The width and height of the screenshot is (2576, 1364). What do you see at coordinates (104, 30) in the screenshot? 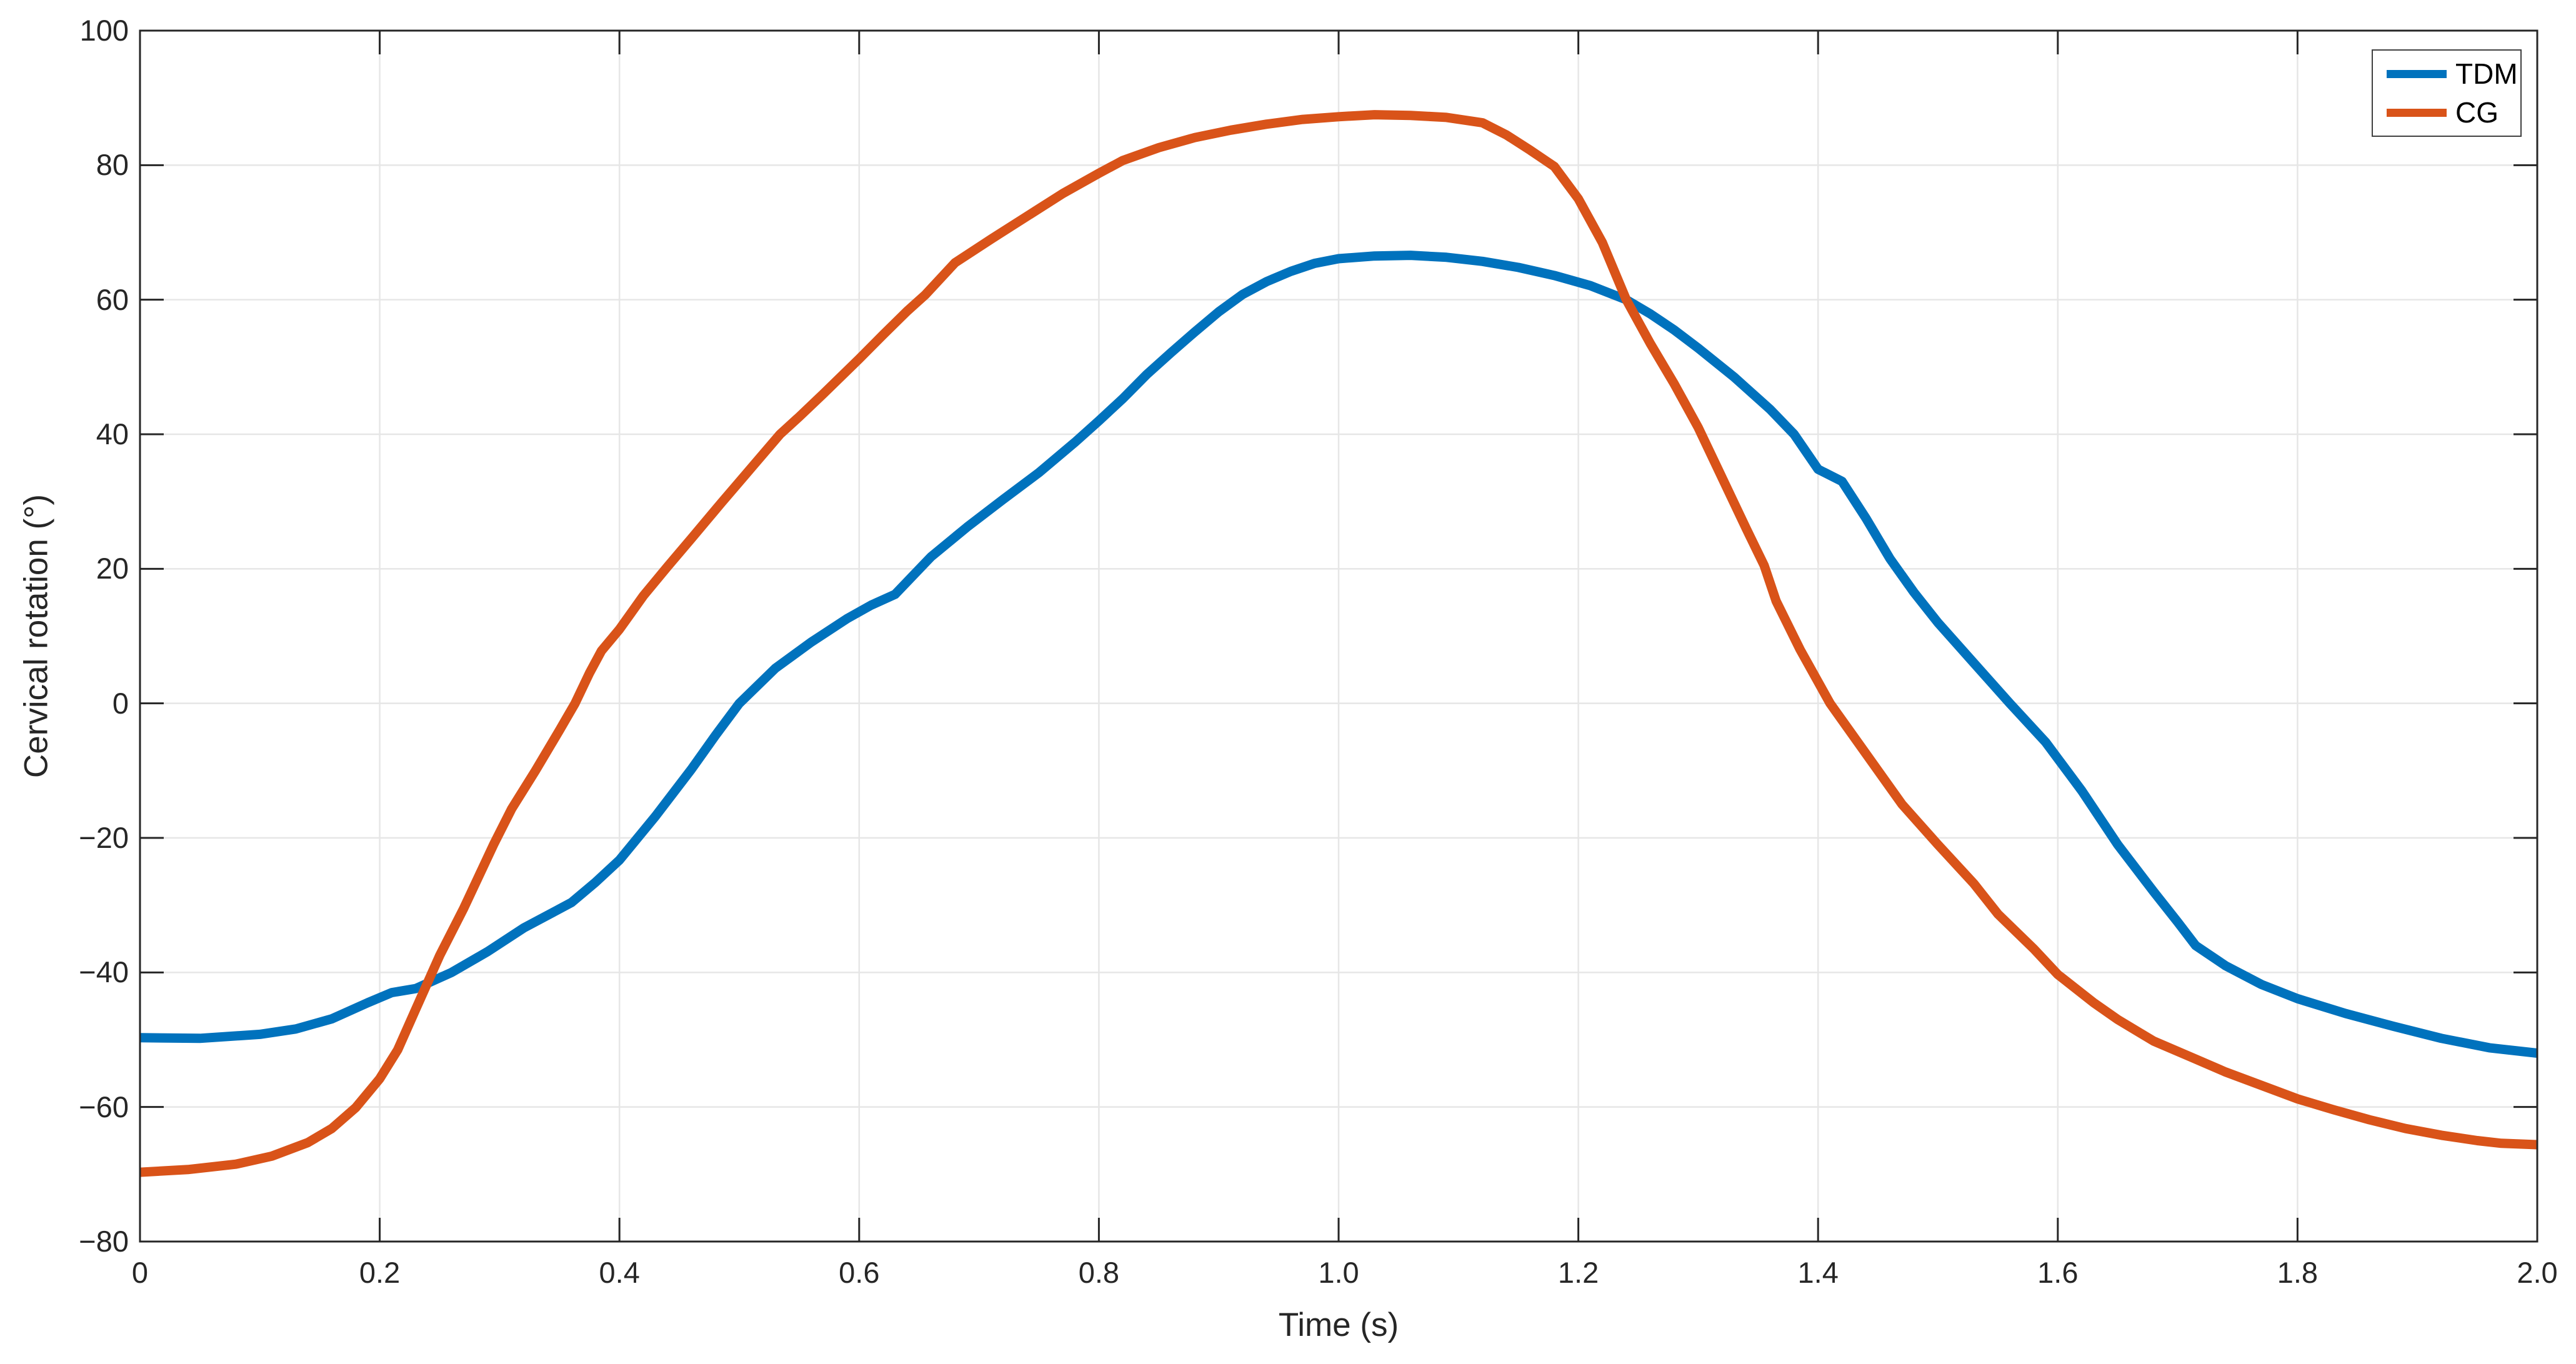
I see `y-tick-label: 100` at bounding box center [104, 30].